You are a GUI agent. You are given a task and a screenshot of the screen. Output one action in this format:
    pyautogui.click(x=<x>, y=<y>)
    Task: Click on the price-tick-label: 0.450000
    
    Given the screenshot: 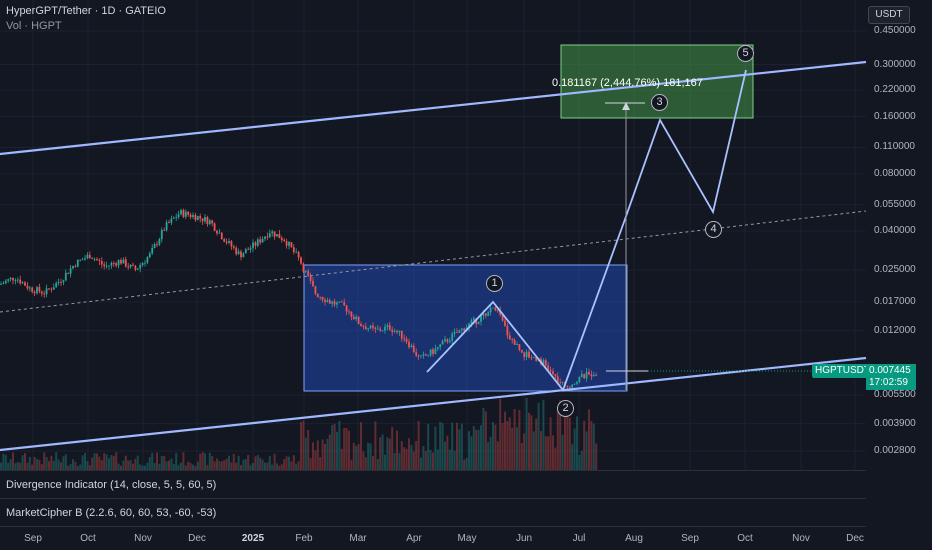 What is the action you would take?
    pyautogui.click(x=895, y=30)
    